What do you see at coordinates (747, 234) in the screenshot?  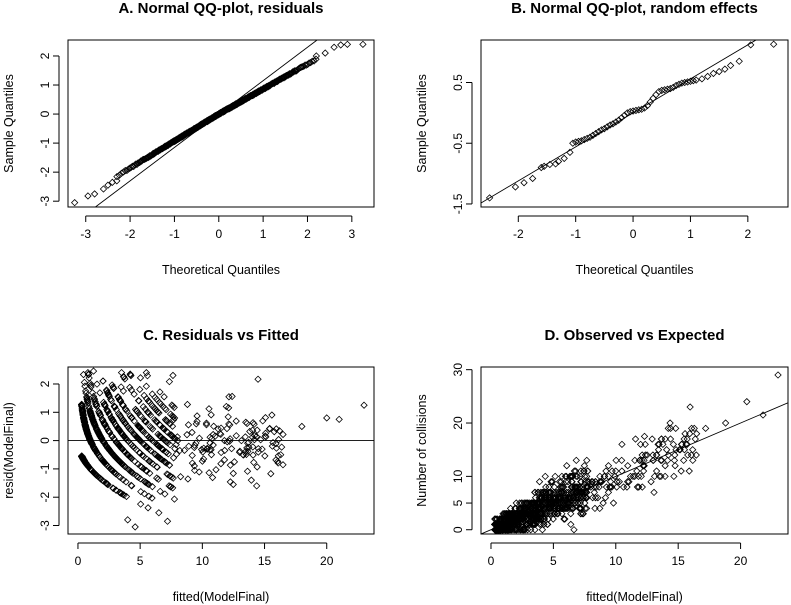 I see `x-tick-label: 2` at bounding box center [747, 234].